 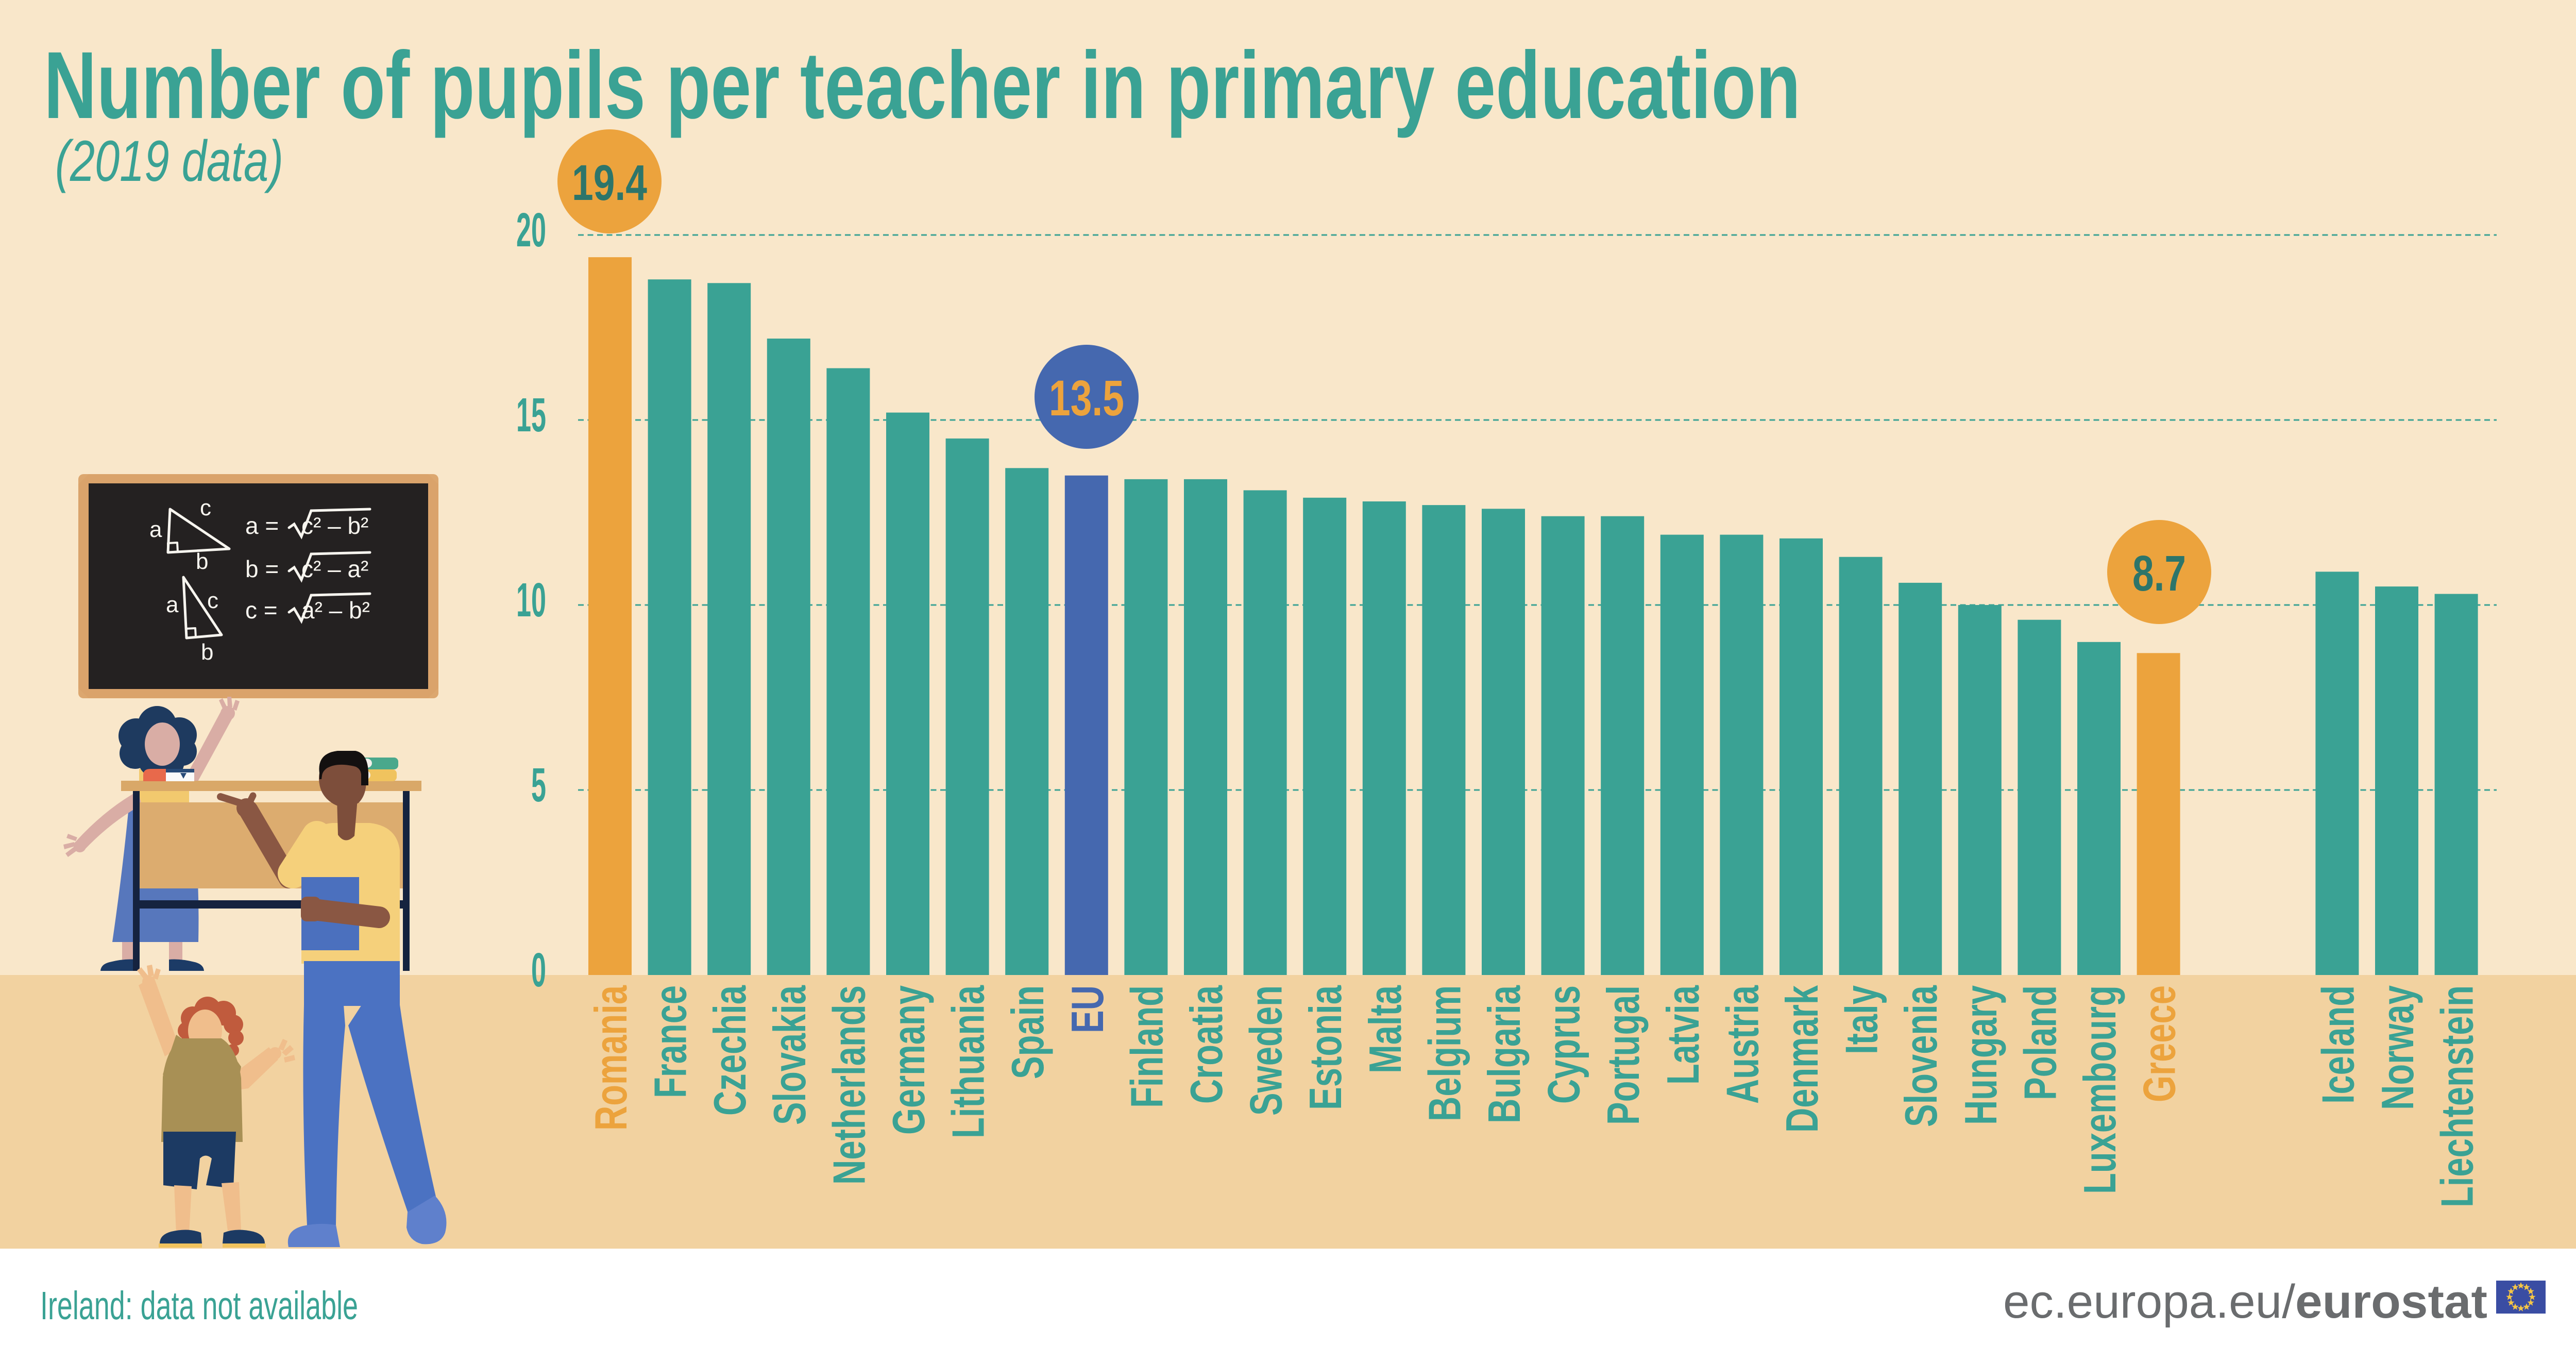 What do you see at coordinates (335, 610) in the screenshot?
I see `svg-text: a² – b²` at bounding box center [335, 610].